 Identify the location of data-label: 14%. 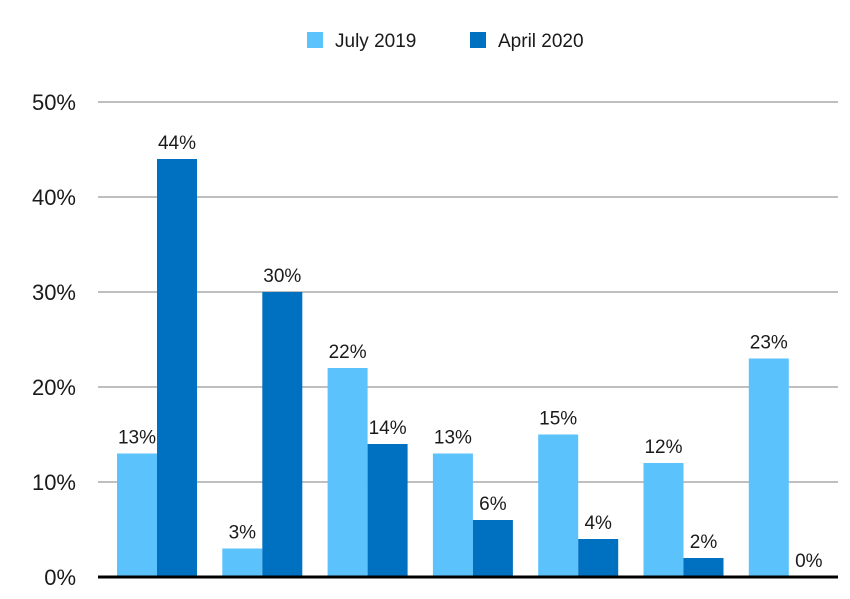
(388, 428).